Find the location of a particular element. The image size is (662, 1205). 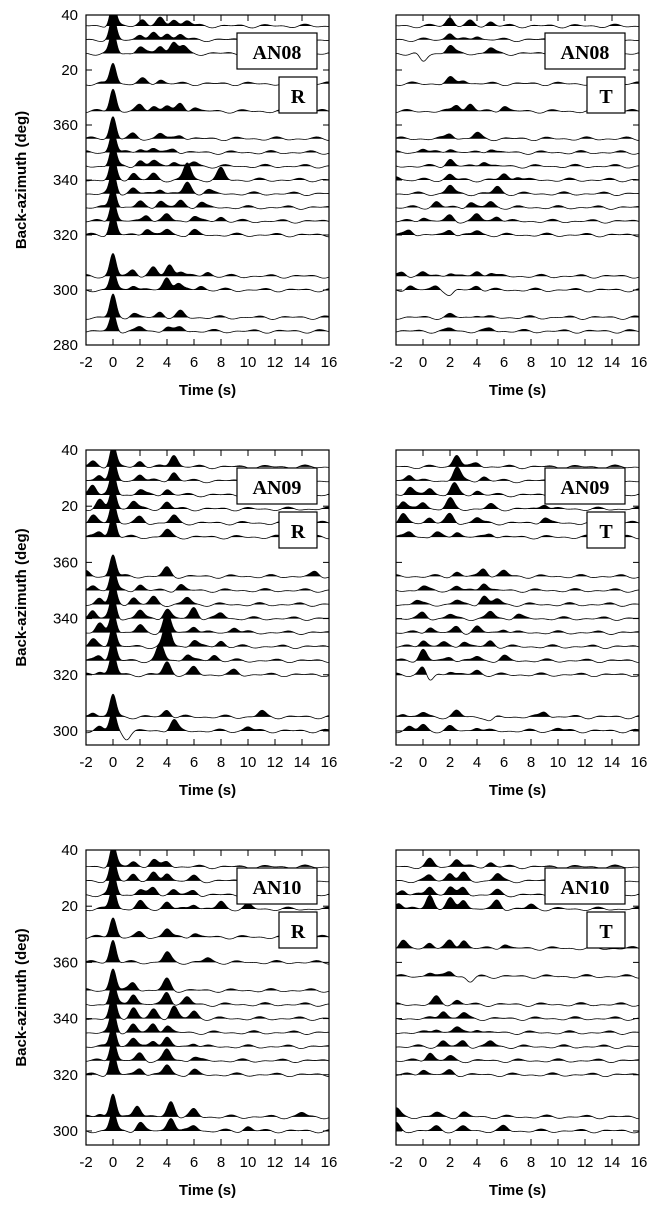

traces-group is located at coordinates (207, 992).